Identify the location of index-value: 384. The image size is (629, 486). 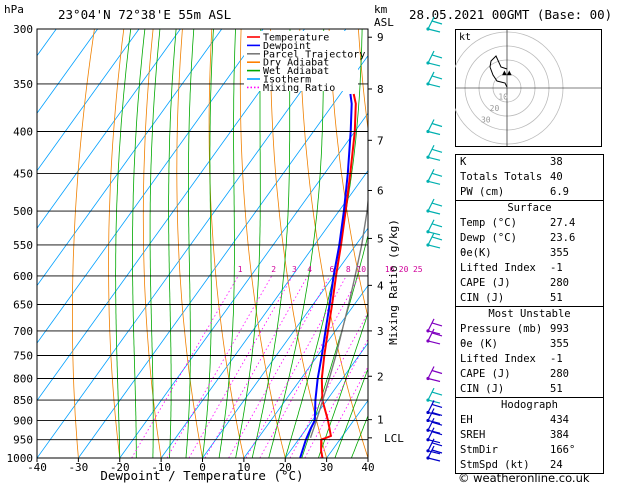
(559, 435).